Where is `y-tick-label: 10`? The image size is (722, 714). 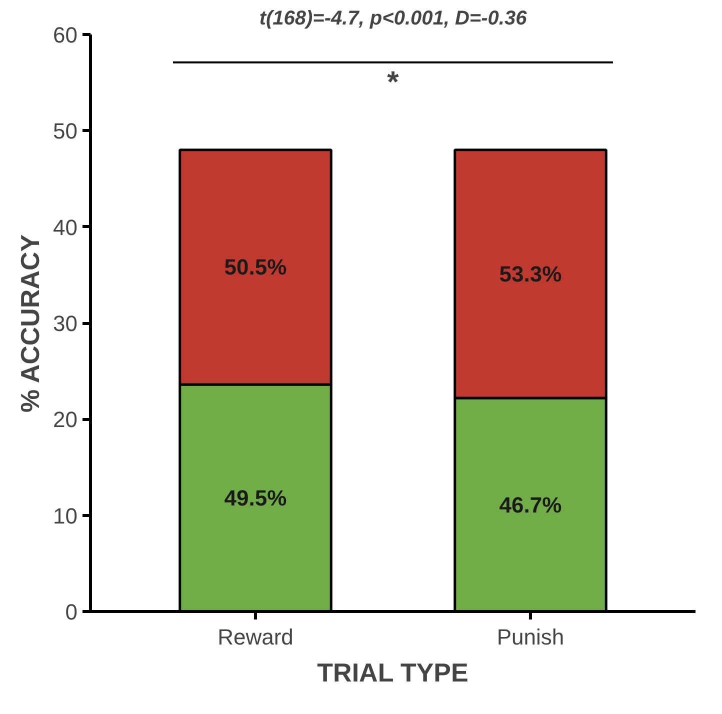
y-tick-label: 10 is located at coordinates (65, 515).